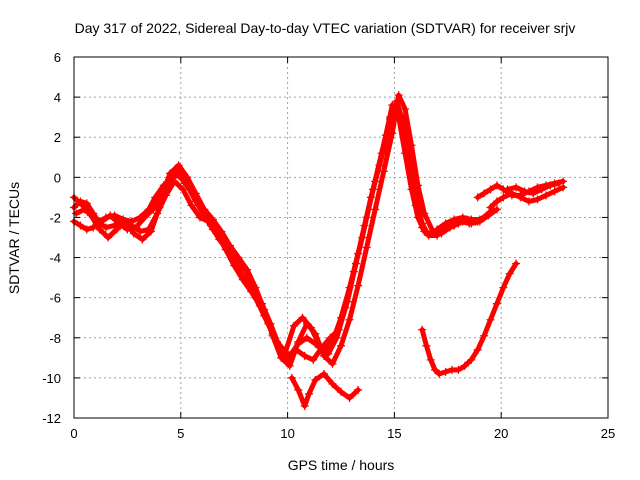 The height and width of the screenshot is (480, 640). What do you see at coordinates (57, 97) in the screenshot?
I see `y-tick-label: 4` at bounding box center [57, 97].